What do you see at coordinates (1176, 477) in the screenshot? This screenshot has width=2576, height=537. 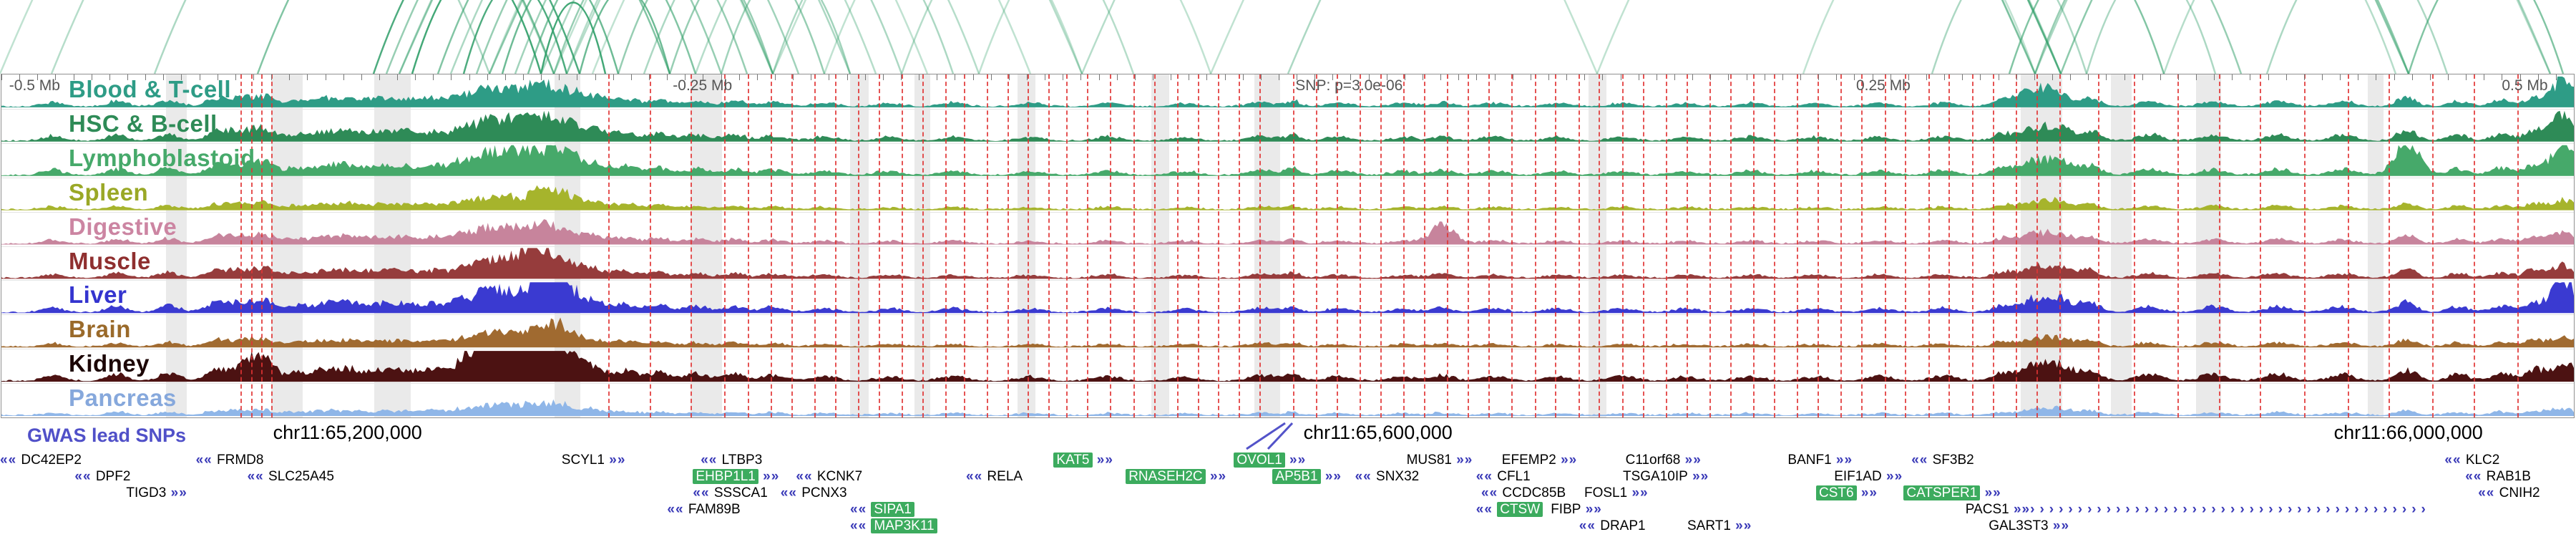 I see `gene-label: RNASEH2C »»` at bounding box center [1176, 477].